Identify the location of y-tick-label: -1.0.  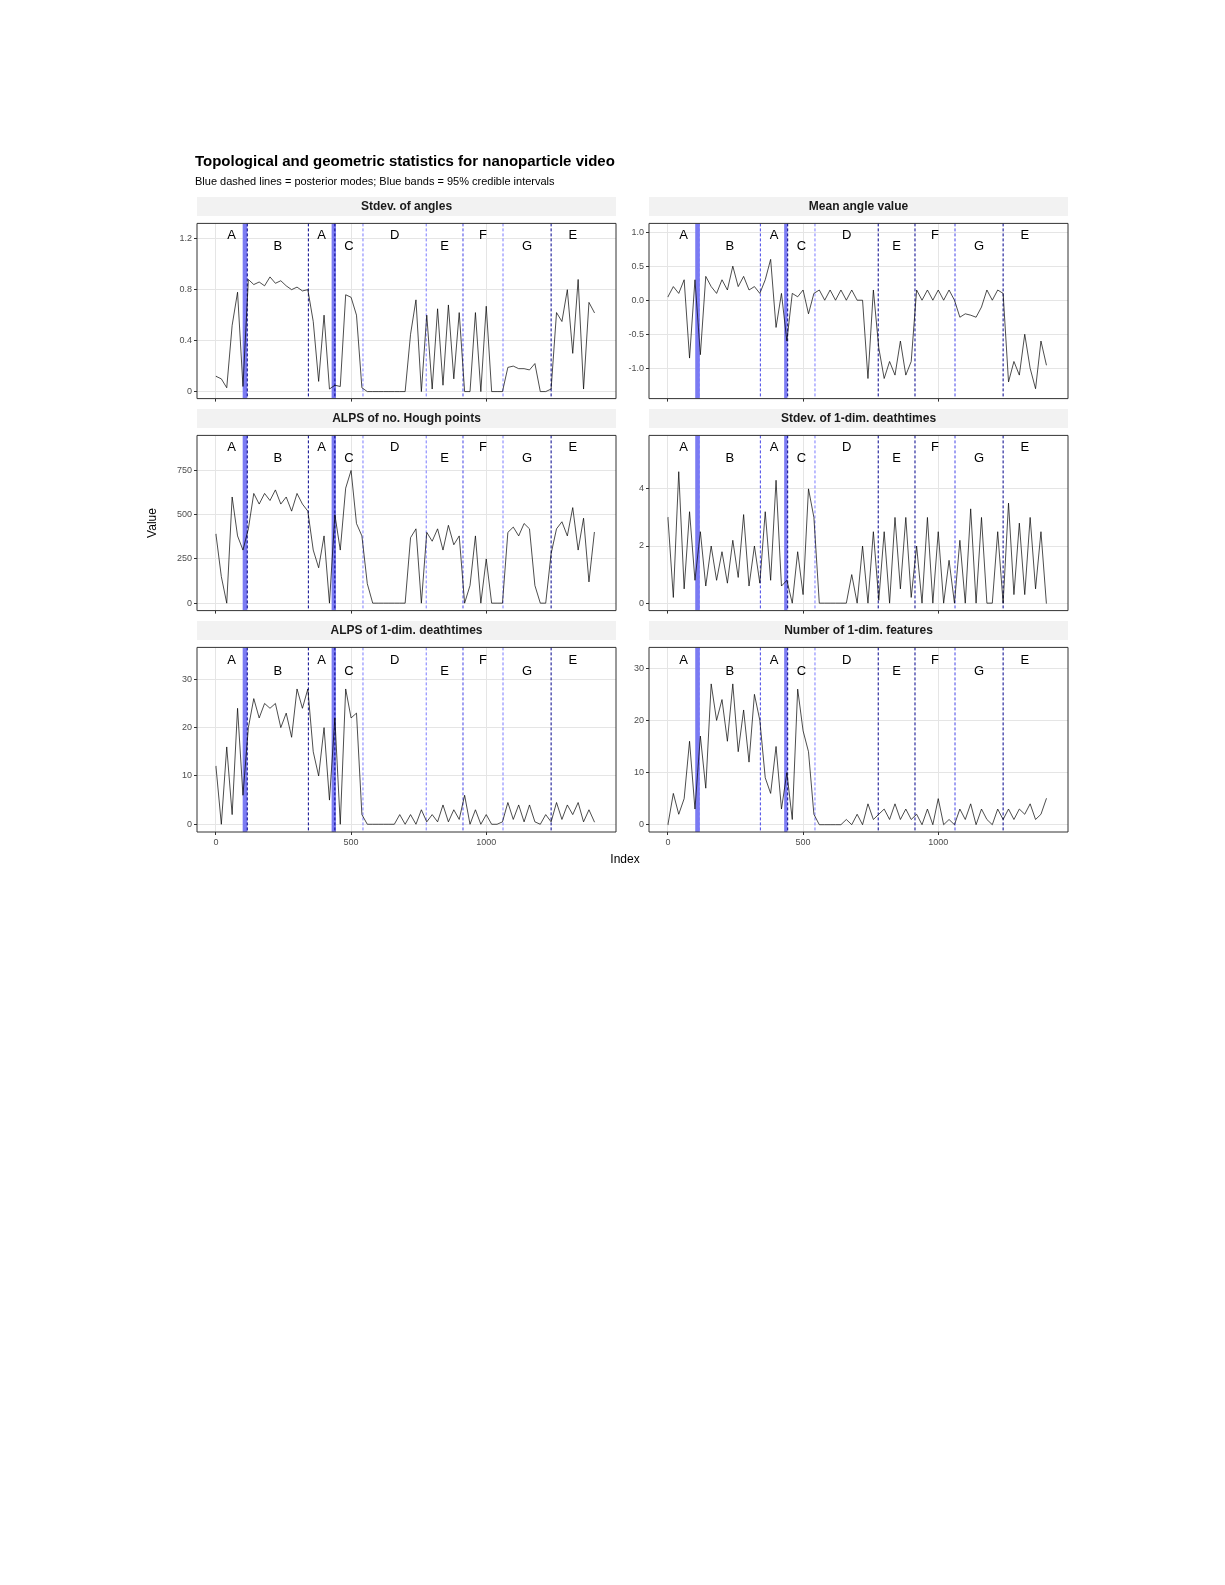
(636, 367).